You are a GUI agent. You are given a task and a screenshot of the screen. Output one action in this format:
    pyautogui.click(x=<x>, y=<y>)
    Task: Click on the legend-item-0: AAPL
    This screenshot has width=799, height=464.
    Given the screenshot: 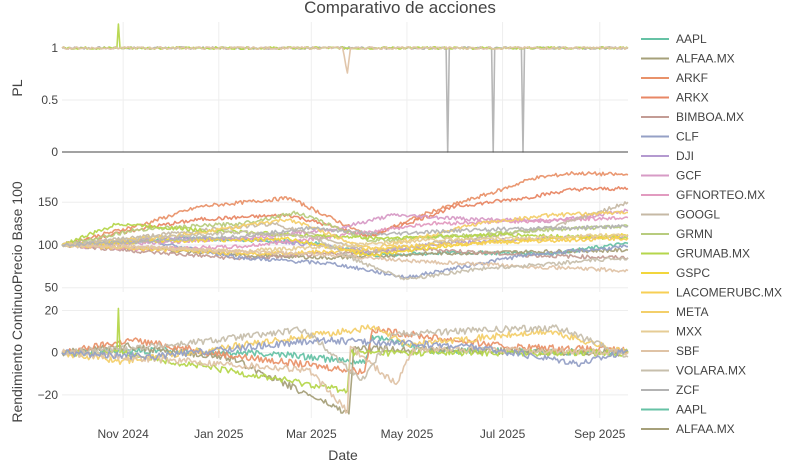 What is the action you would take?
    pyautogui.click(x=674, y=39)
    